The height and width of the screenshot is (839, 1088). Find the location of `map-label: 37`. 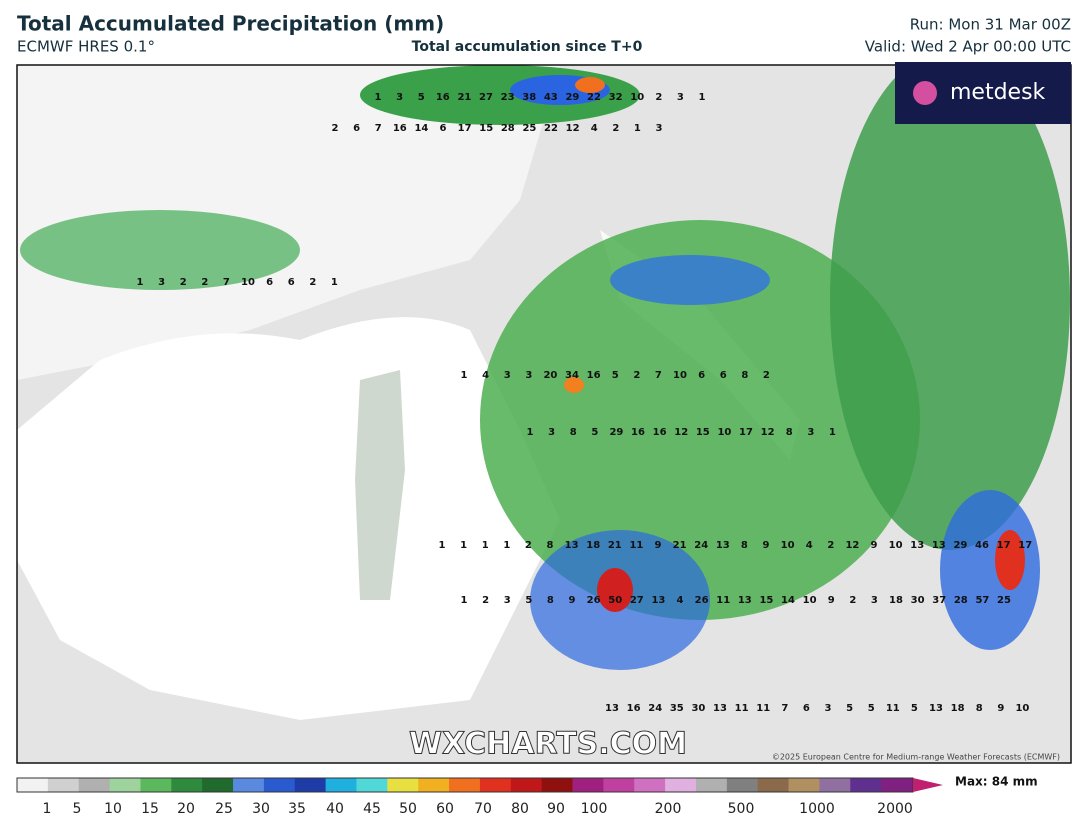

map-label: 37 is located at coordinates (939, 600).